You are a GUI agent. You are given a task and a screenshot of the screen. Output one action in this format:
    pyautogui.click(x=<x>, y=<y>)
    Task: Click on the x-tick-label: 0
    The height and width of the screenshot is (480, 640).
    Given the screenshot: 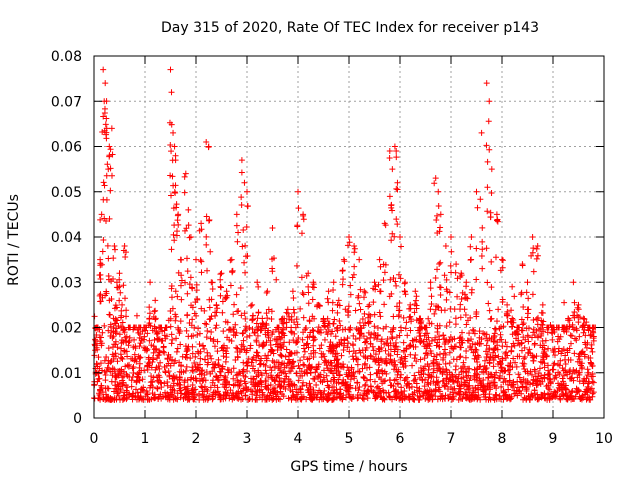 What is the action you would take?
    pyautogui.click(x=94, y=439)
    